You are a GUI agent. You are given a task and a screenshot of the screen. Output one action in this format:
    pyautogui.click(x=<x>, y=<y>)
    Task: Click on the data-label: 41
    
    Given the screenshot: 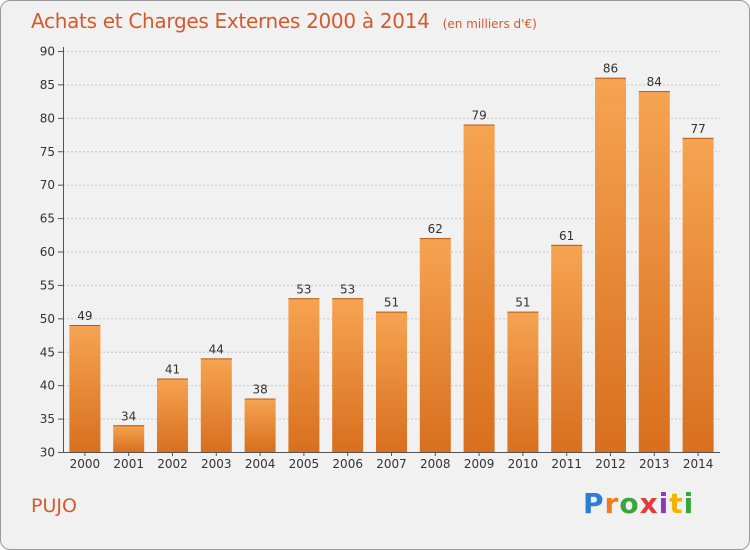 What is the action you would take?
    pyautogui.click(x=172, y=369)
    